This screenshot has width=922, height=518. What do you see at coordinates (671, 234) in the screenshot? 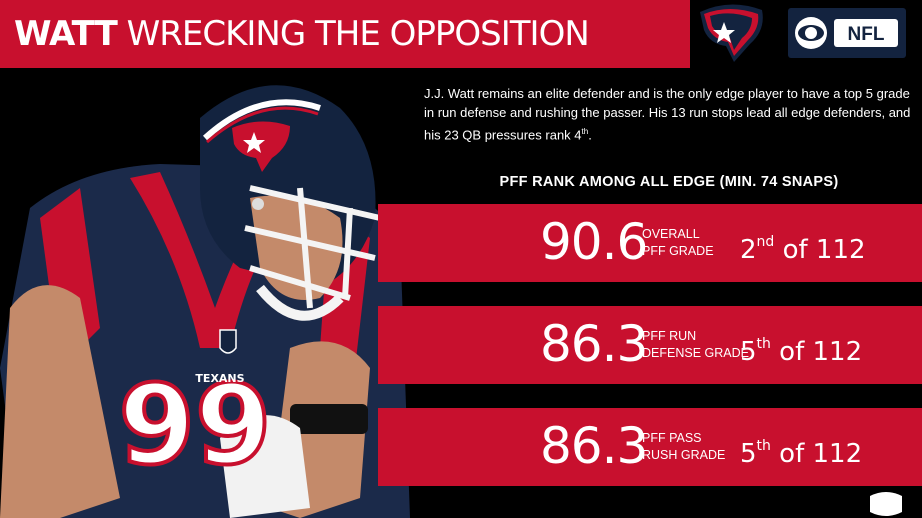
I see `stat-label-line1: OVERALL` at bounding box center [671, 234].